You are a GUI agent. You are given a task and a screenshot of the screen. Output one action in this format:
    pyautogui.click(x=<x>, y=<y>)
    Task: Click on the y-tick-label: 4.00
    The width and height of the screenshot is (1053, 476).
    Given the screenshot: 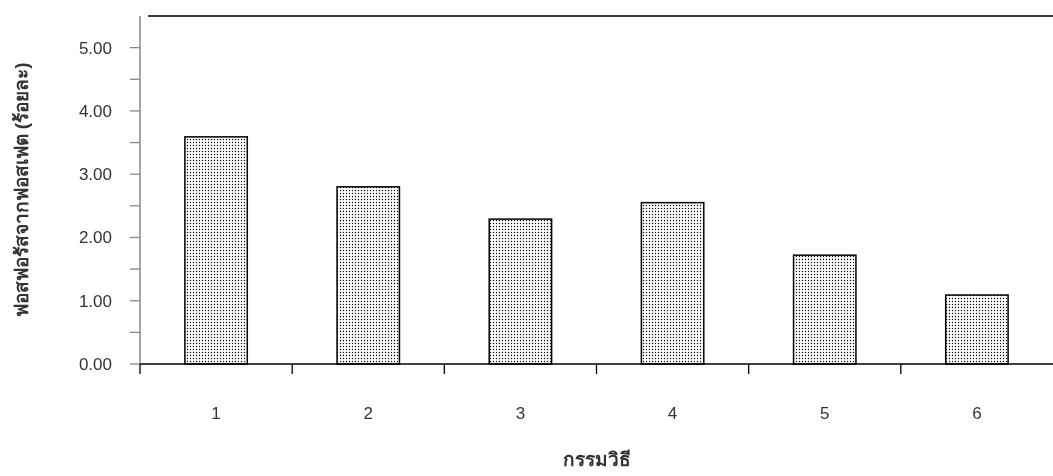 What is the action you would take?
    pyautogui.click(x=95, y=111)
    